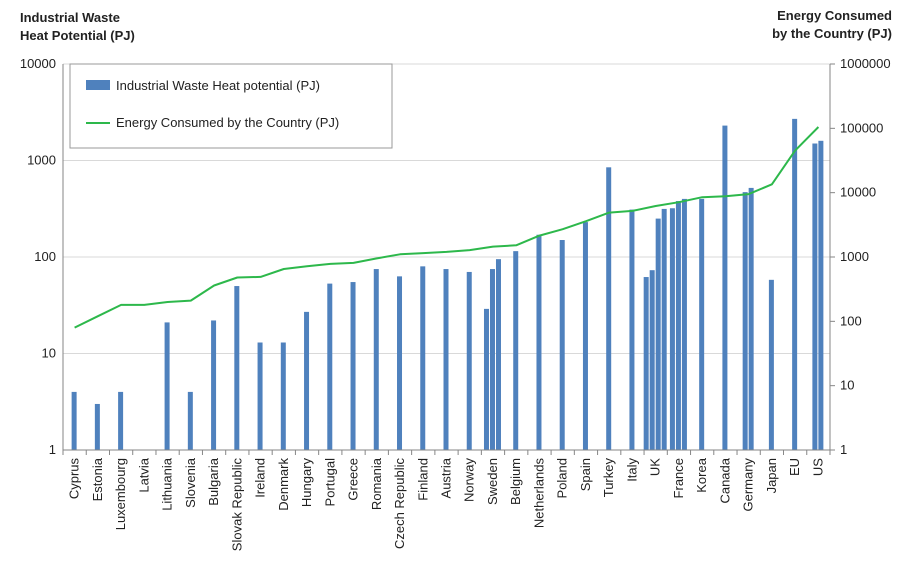  What do you see at coordinates (748, 485) in the screenshot?
I see `category-label: Germany` at bounding box center [748, 485].